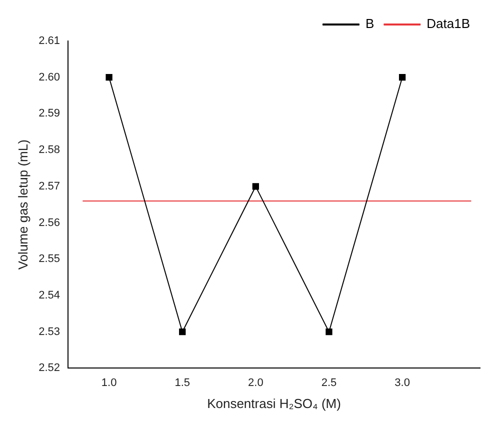 The height and width of the screenshot is (428, 502). Describe the element at coordinates (49, 77) in the screenshot. I see `y-tick-label: 2.60` at that location.